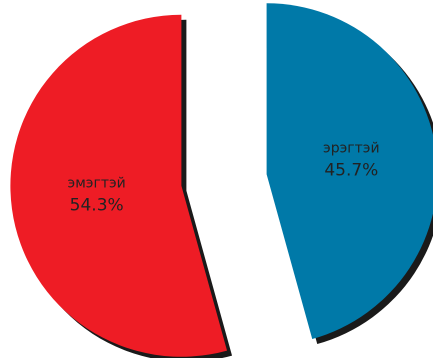  What do you see at coordinates (97, 183) in the screenshot?
I see `slice-label-female: эмэгтэй` at bounding box center [97, 183].